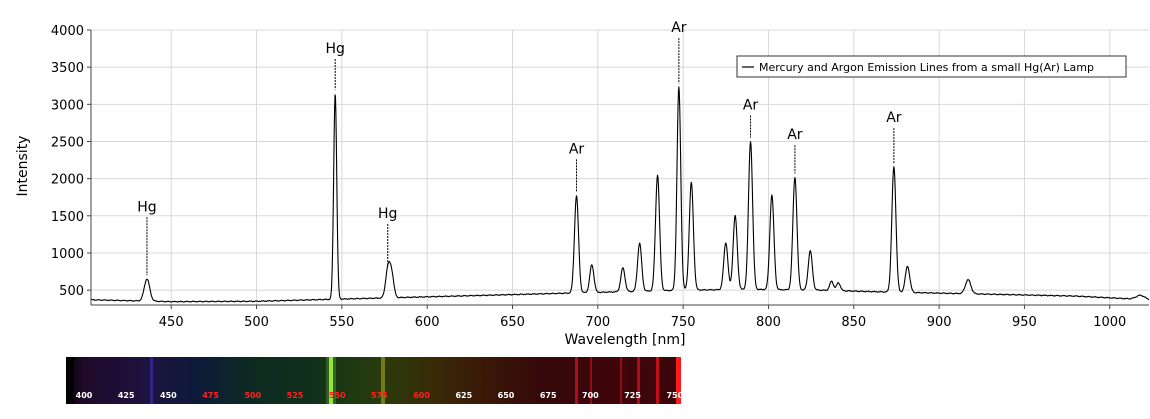  What do you see at coordinates (67, 31) in the screenshot?
I see `y-tick-label: 4000` at bounding box center [67, 31].